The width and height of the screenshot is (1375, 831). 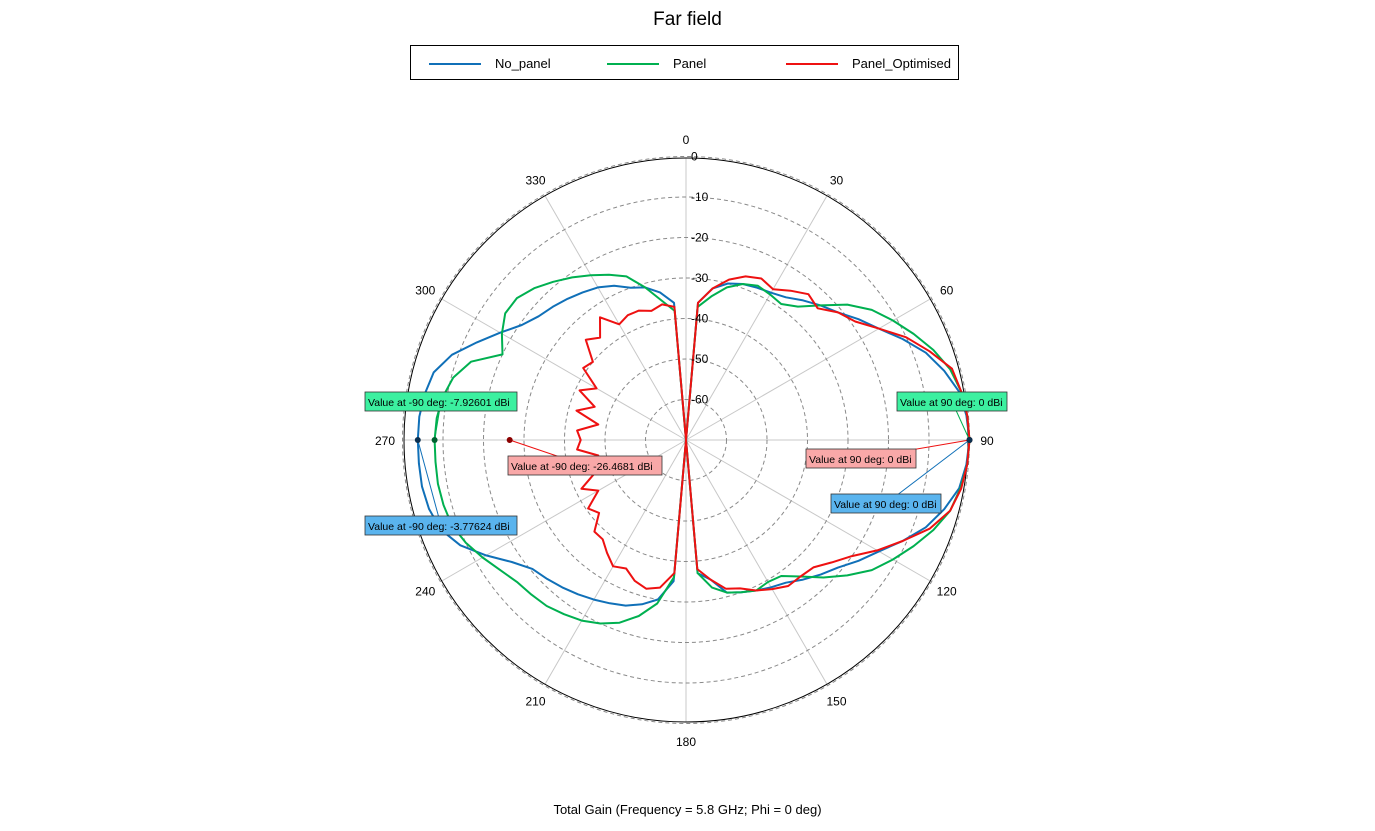 What do you see at coordinates (582, 467) in the screenshot?
I see `marker-label-panel-optimised: Value at -90 deg: -26.4681 dBi` at bounding box center [582, 467].